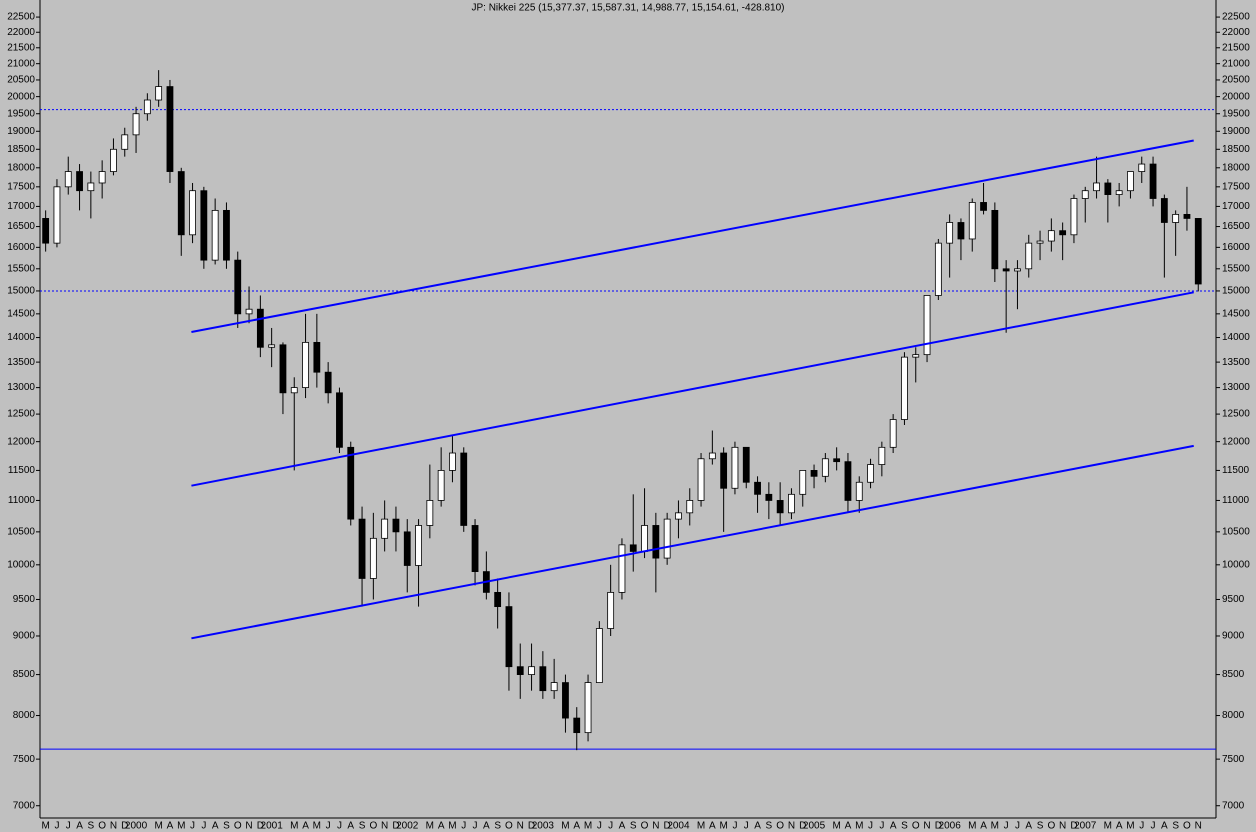 The width and height of the screenshot is (1256, 832). What do you see at coordinates (1236, 387) in the screenshot?
I see `y-tick-label: 13000` at bounding box center [1236, 387].